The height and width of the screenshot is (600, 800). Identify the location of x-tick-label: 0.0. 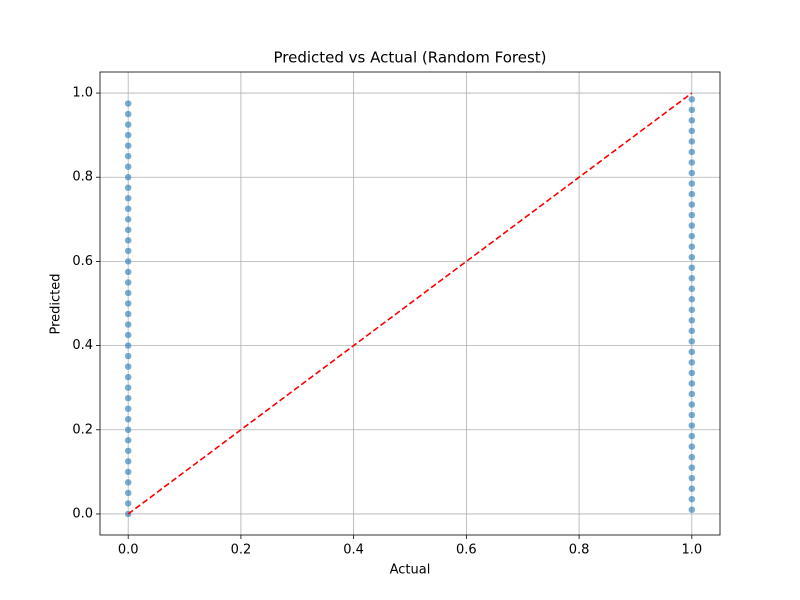
(128, 550).